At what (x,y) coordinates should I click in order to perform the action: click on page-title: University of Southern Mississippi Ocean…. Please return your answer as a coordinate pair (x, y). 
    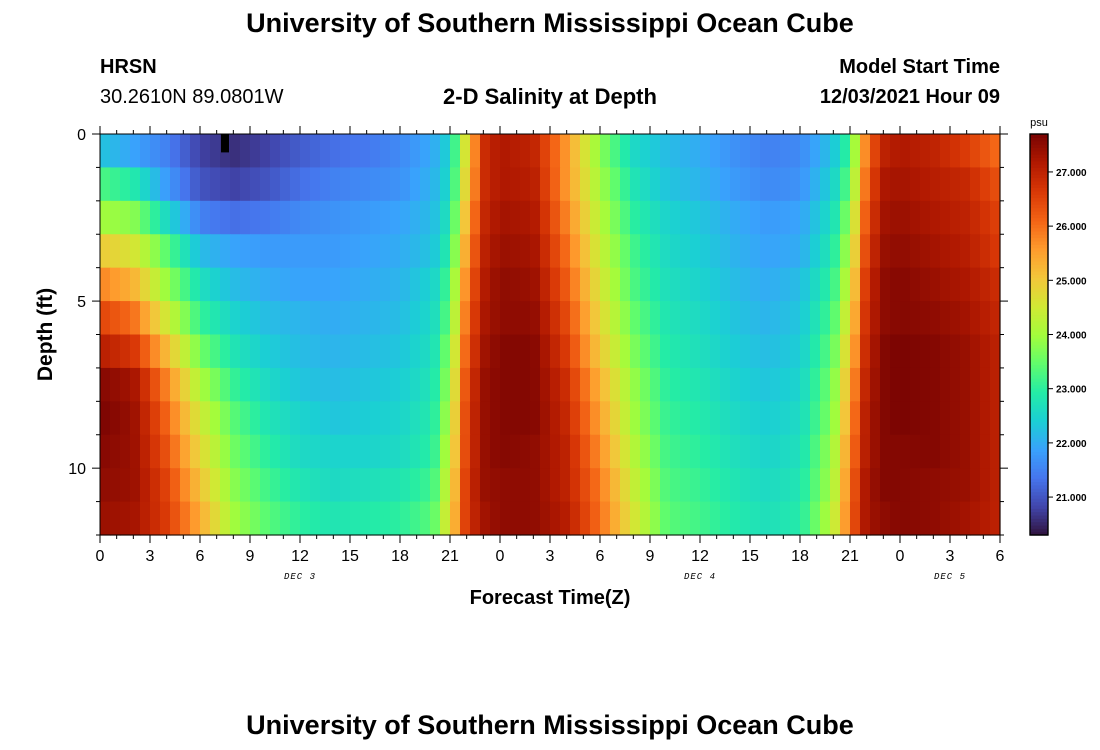
    Looking at the image, I should click on (550, 23).